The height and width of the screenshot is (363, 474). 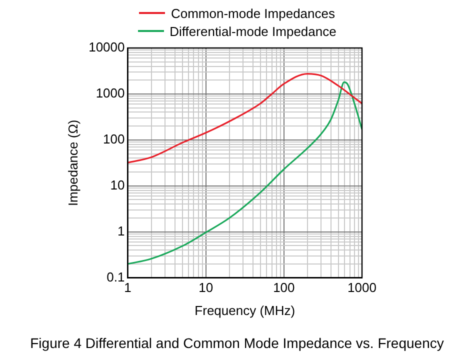 I want to click on legend-label: Differential-mode Impedance, so click(x=253, y=31).